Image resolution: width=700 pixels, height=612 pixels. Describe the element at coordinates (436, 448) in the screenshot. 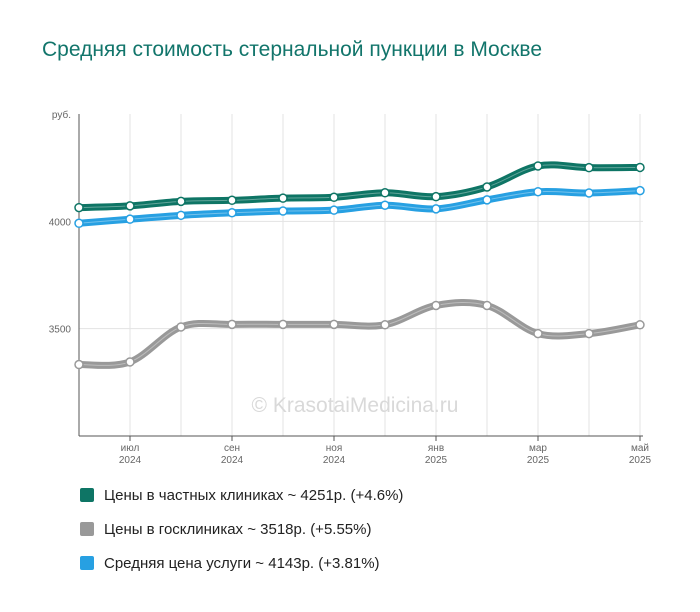

I see `x-tick-label-month: янв` at that location.